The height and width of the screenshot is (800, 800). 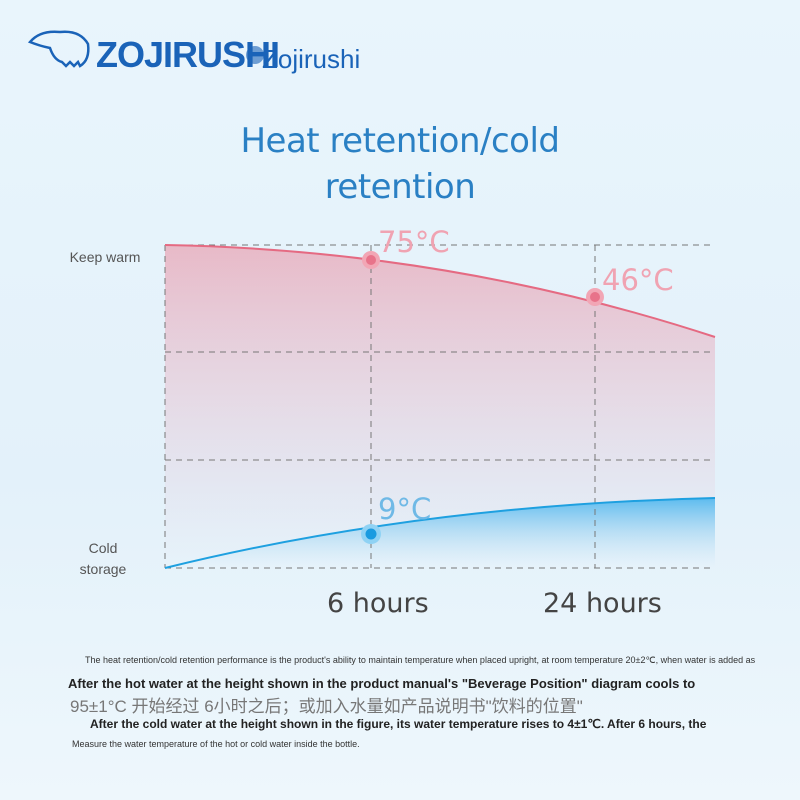 I want to click on cold-curve, so click(x=440, y=533).